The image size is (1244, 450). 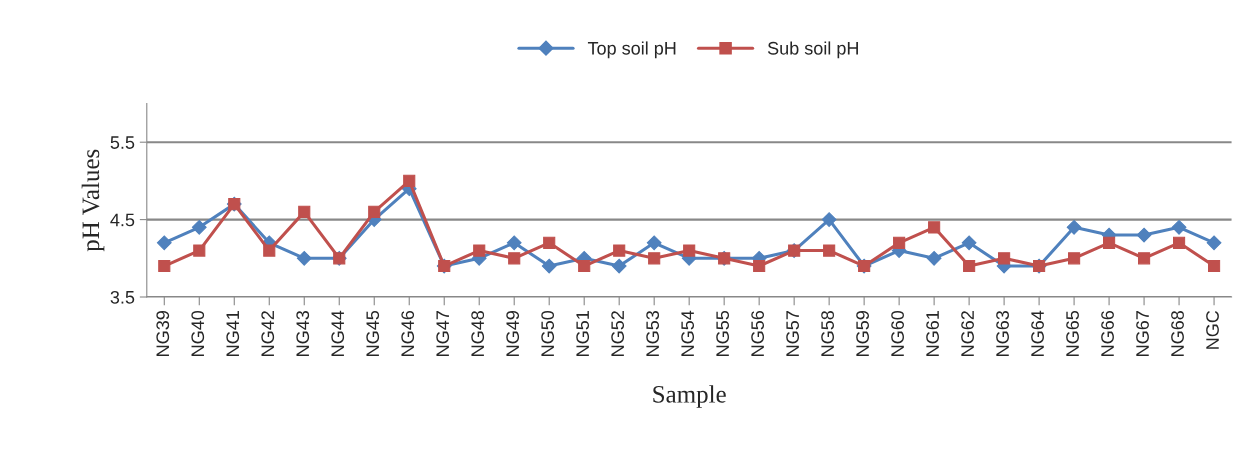 What do you see at coordinates (513, 333) in the screenshot?
I see `x-tick-label: NG49` at bounding box center [513, 333].